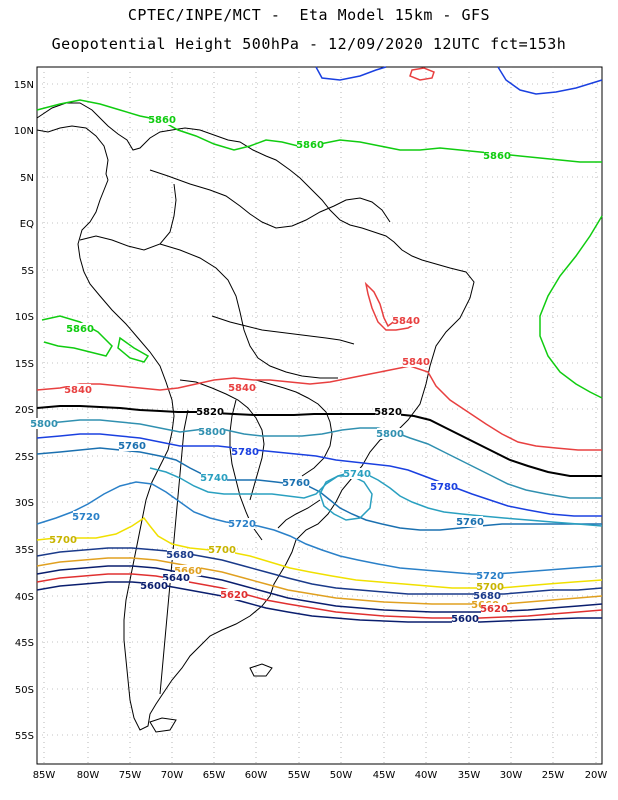 This screenshot has width=618, height=800. I want to click on lon-tick-label: 85W, so click(44, 775).